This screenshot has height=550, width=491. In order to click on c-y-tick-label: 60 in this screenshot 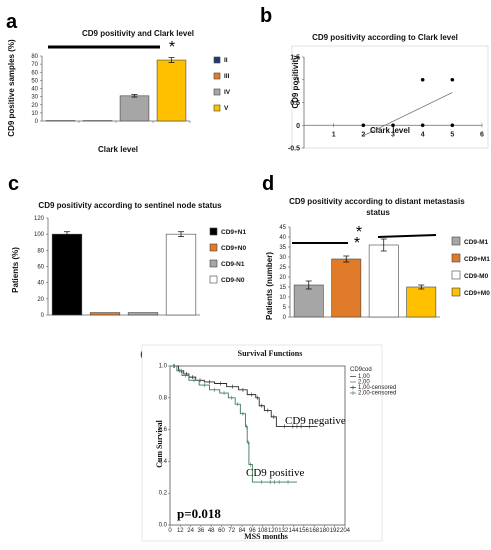, I will do `click(40, 268)`.